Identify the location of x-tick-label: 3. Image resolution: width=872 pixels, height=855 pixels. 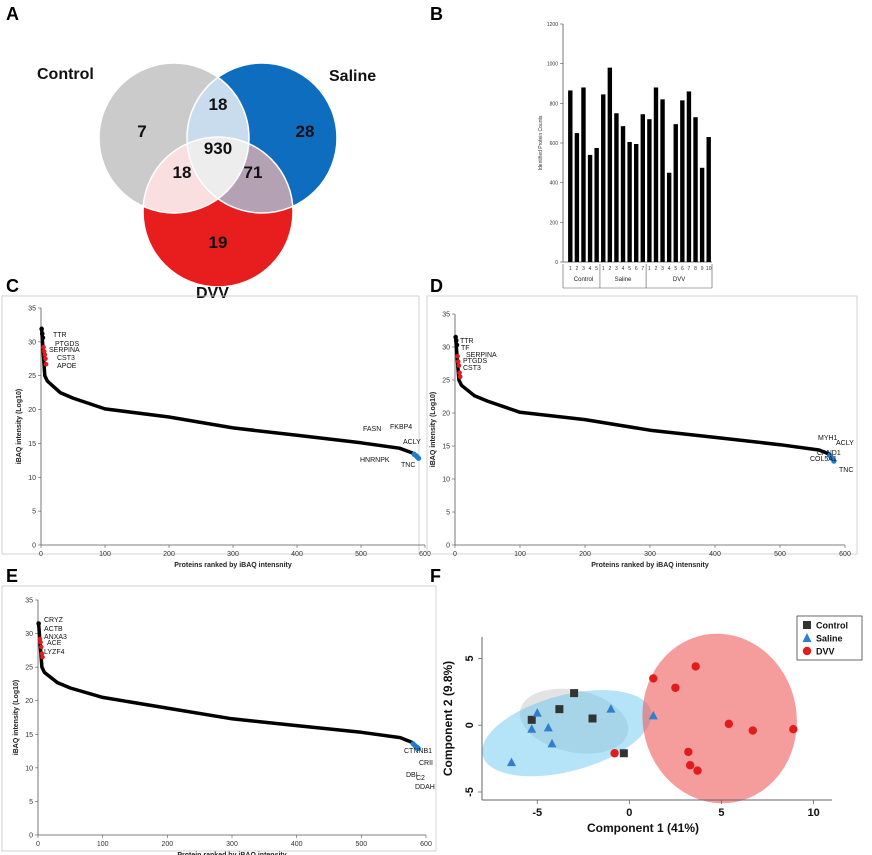
(583, 269).